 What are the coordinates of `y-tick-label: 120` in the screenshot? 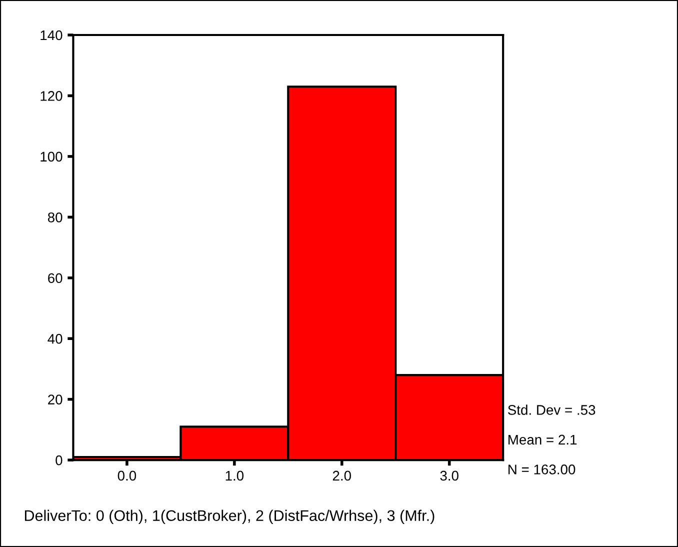 It's located at (51, 96).